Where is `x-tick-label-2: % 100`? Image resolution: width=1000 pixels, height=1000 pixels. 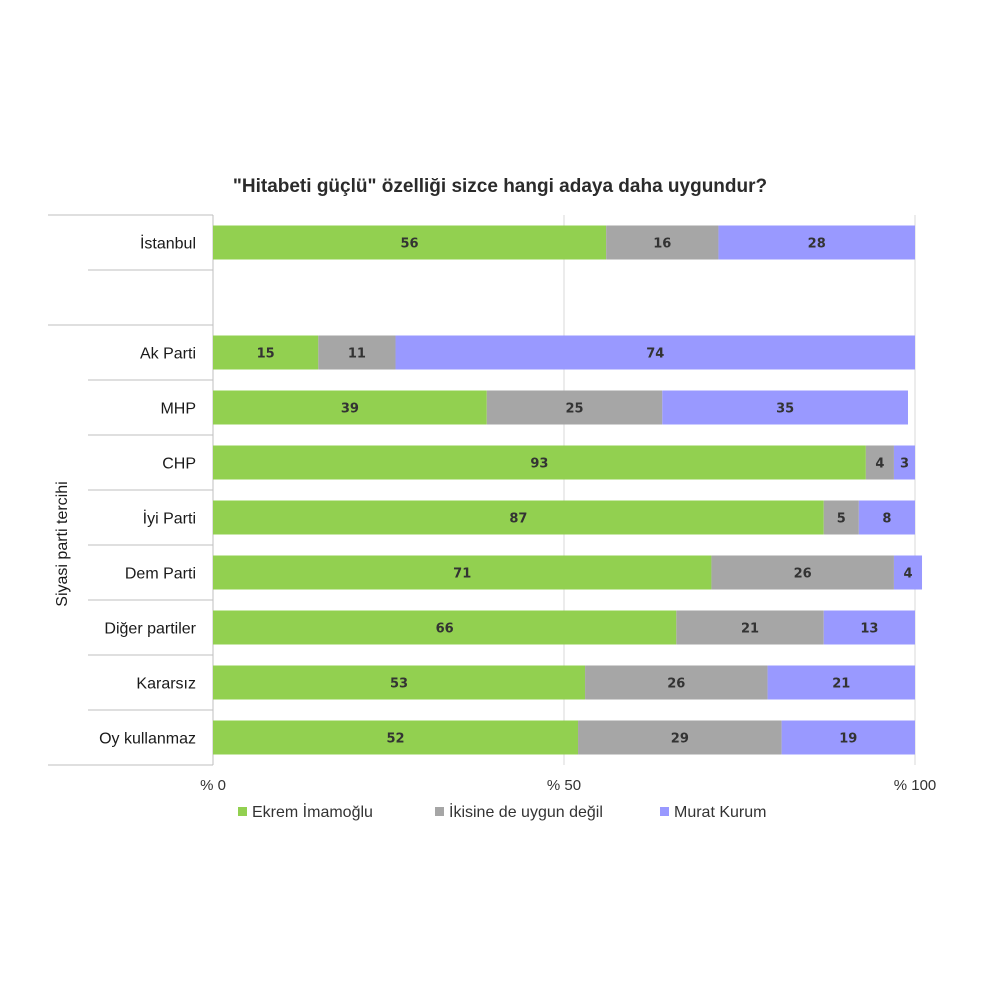 x-tick-label-2: % 100 is located at coordinates (915, 785).